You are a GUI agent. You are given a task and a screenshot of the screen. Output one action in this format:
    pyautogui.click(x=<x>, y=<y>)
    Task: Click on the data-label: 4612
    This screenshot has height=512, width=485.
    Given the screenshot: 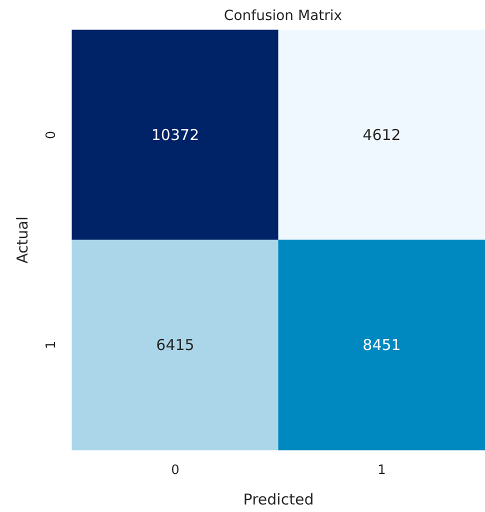 What is the action you would take?
    pyautogui.click(x=381, y=135)
    